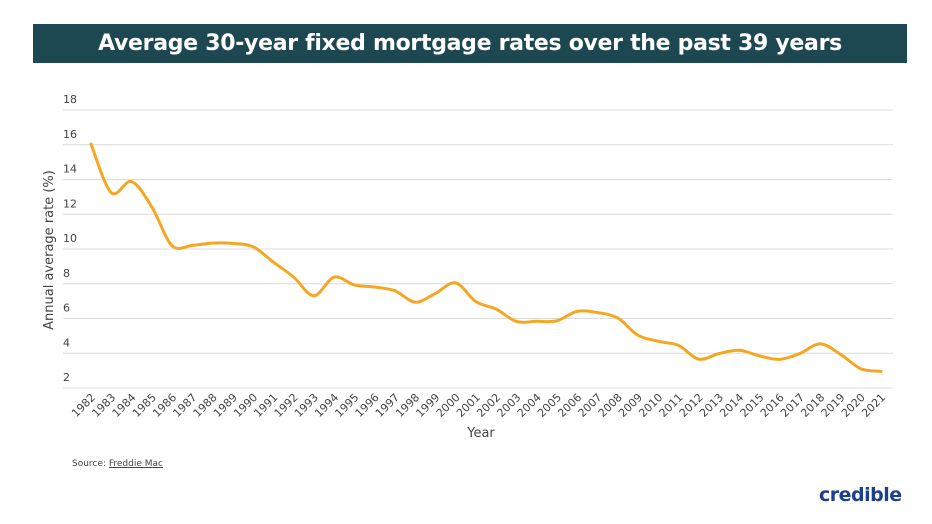 The width and height of the screenshot is (932, 524). Describe the element at coordinates (66, 342) in the screenshot. I see `y-tick-label: 4` at that location.